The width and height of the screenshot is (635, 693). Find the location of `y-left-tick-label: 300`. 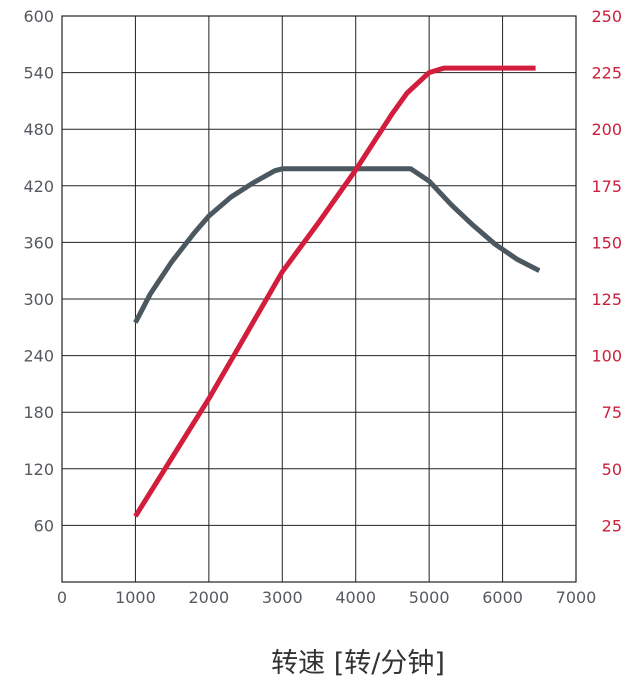

y-left-tick-label: 300 is located at coordinates (38, 299).